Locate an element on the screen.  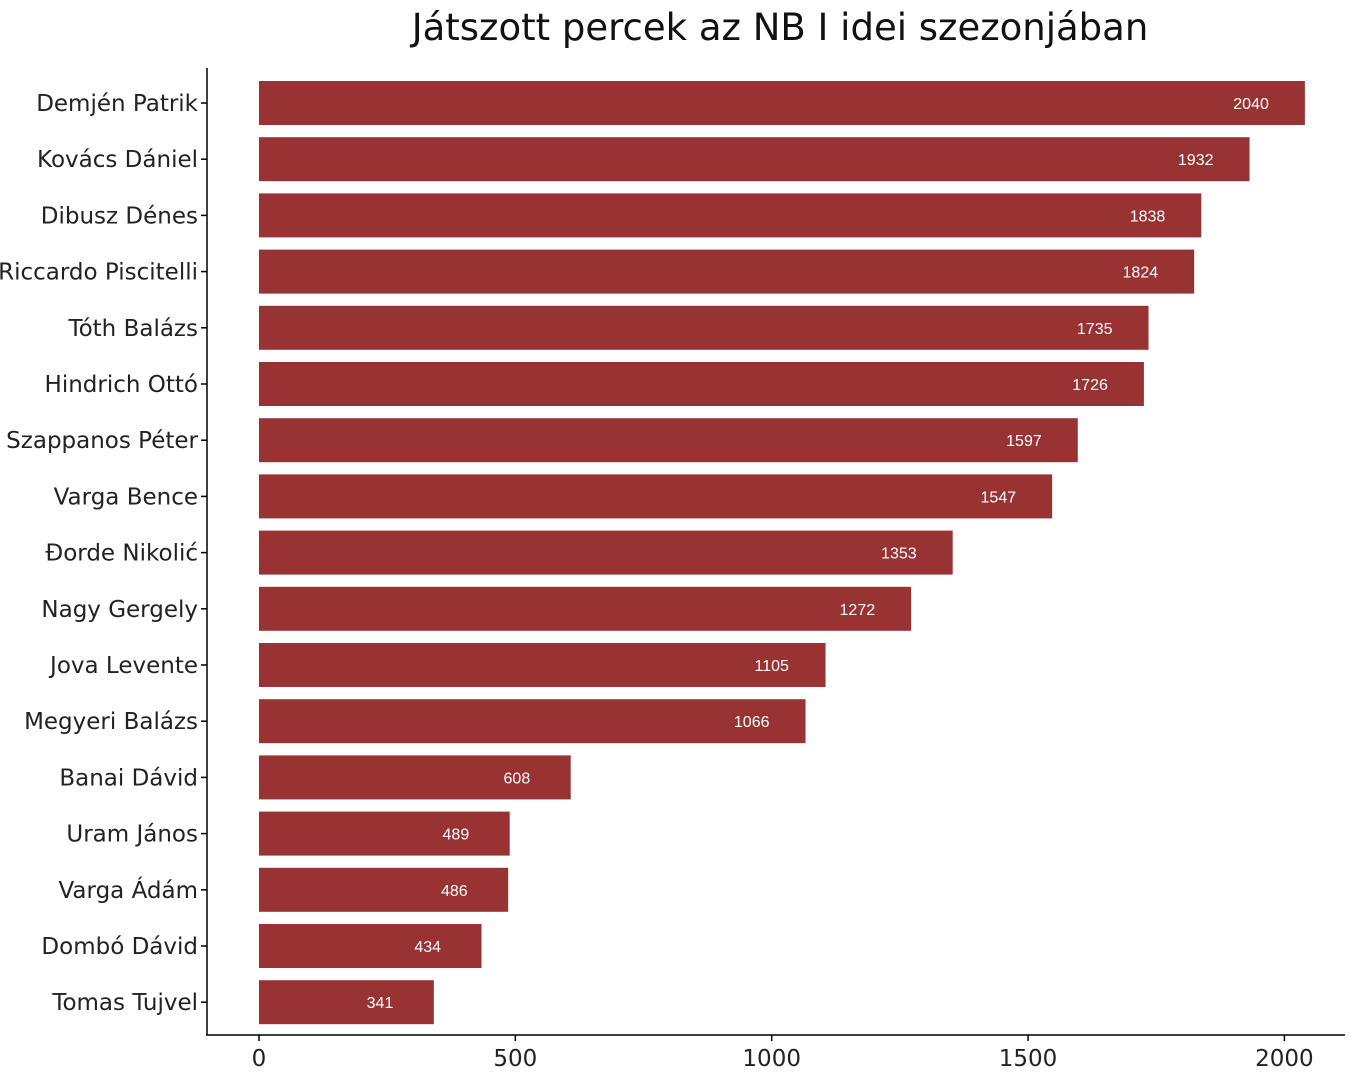
bar-value-label: 1824 is located at coordinates (1141, 273).